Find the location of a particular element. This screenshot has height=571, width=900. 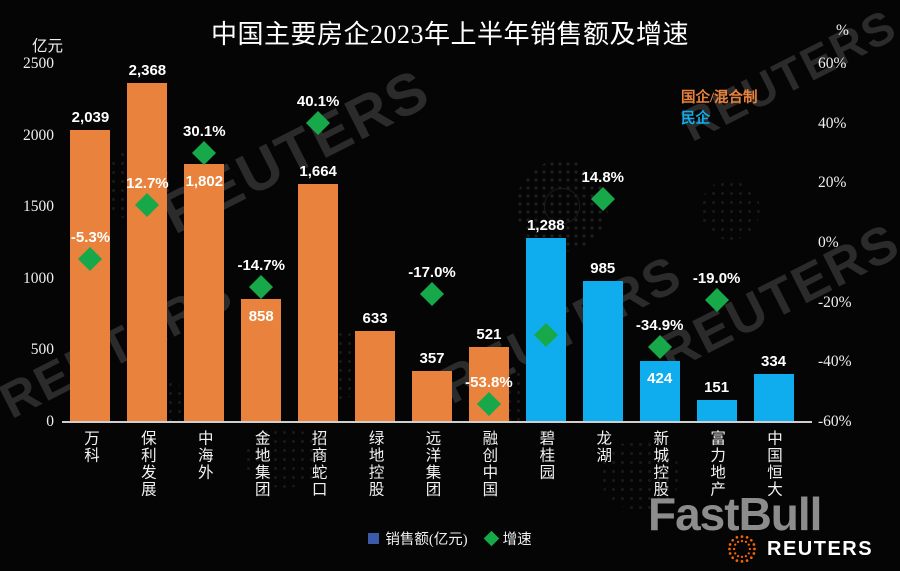

right-axis-tick: 0% is located at coordinates (828, 242).